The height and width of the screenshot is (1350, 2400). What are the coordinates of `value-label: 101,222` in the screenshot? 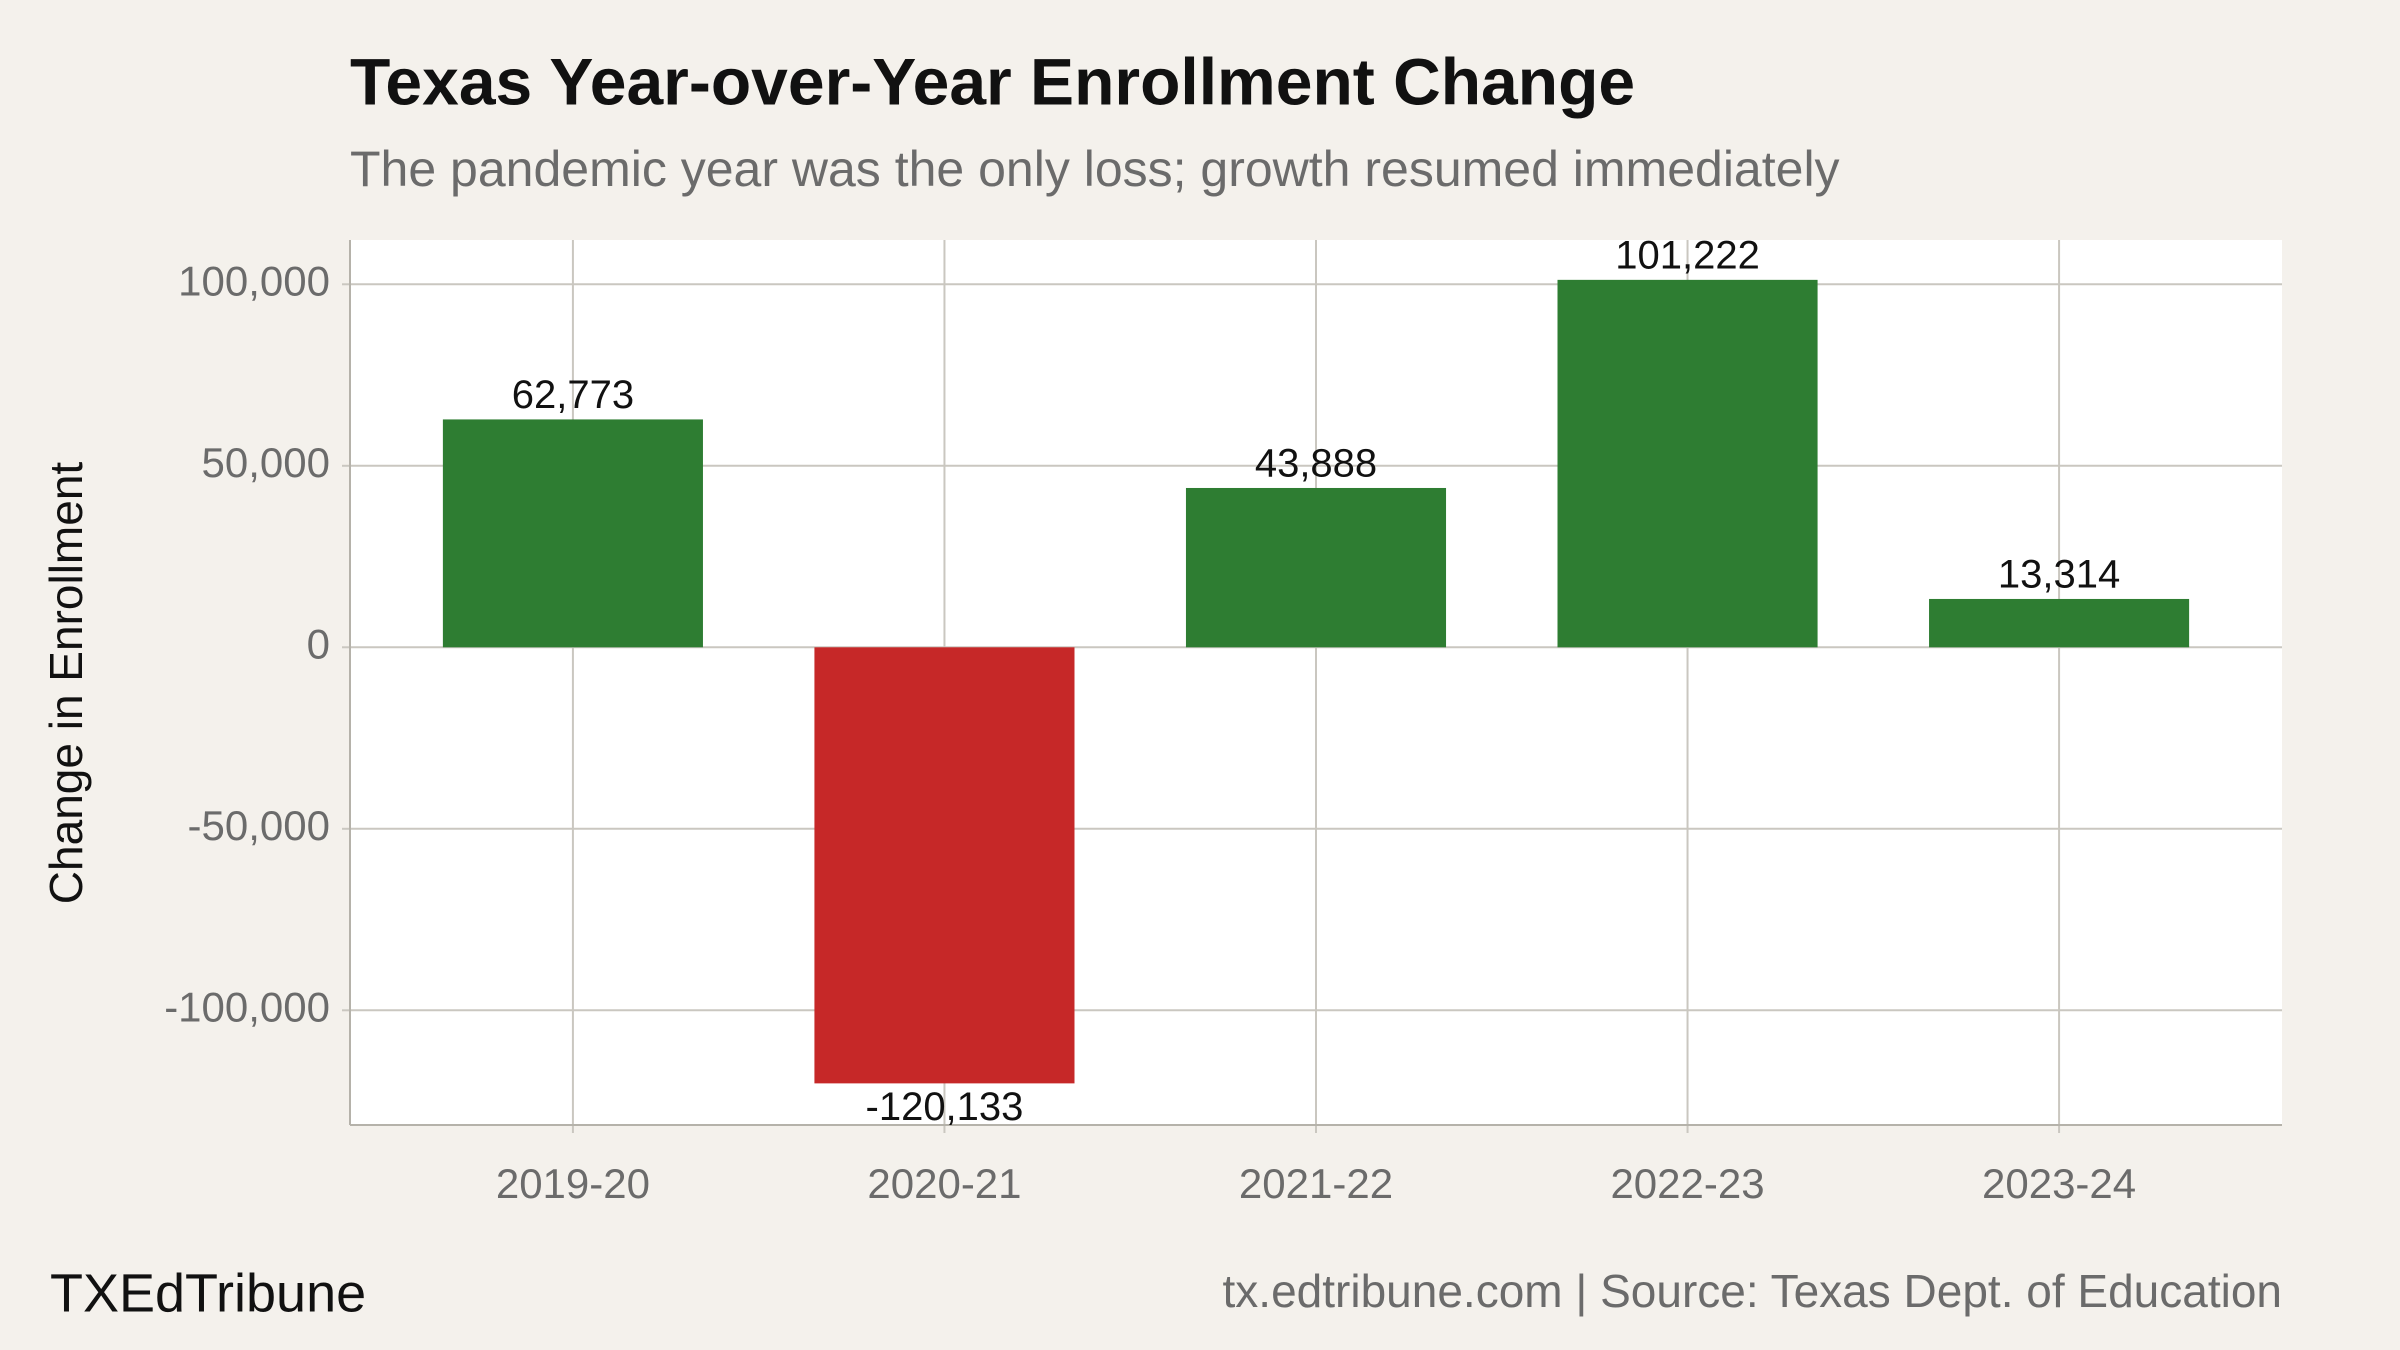 It's located at (1687, 255).